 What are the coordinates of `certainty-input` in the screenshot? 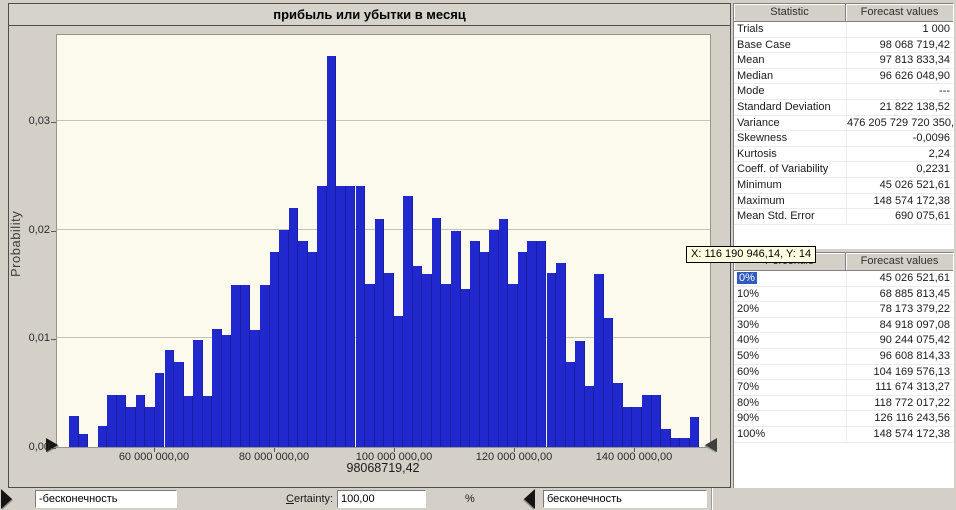 It's located at (381, 499).